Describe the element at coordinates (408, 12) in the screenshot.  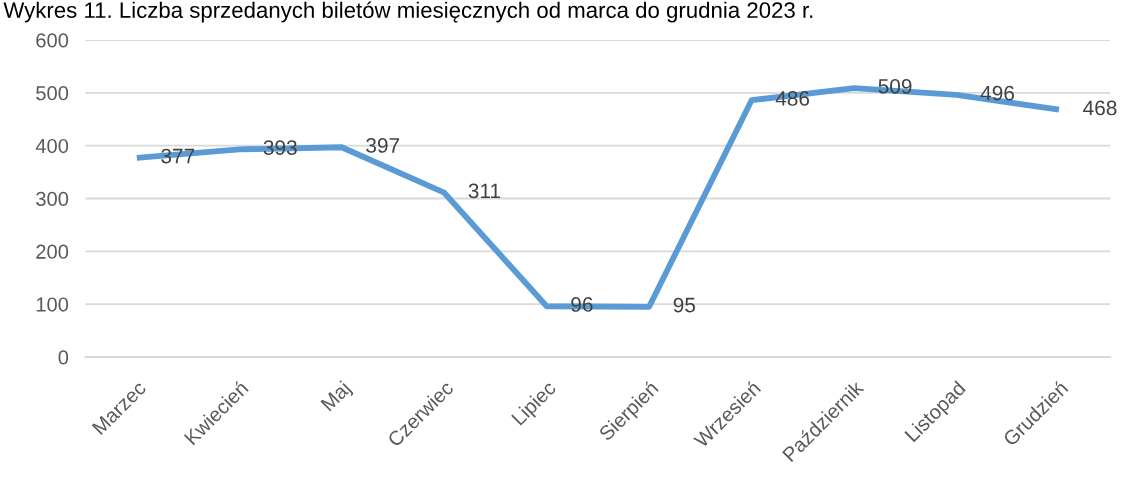
I see `chart-title: Wykres 11. Liczba sprzedanych biletów miesięcznych od marca do grudnia 2023 r.` at that location.